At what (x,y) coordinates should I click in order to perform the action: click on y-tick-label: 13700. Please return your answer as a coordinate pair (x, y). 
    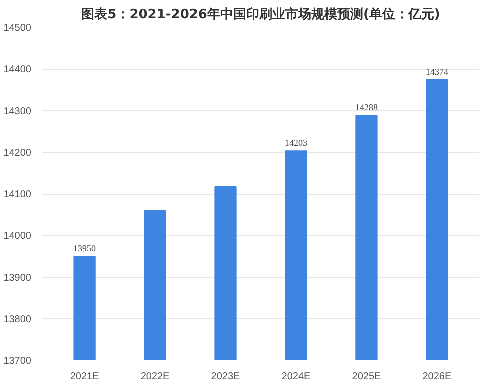
    Looking at the image, I should click on (18, 361).